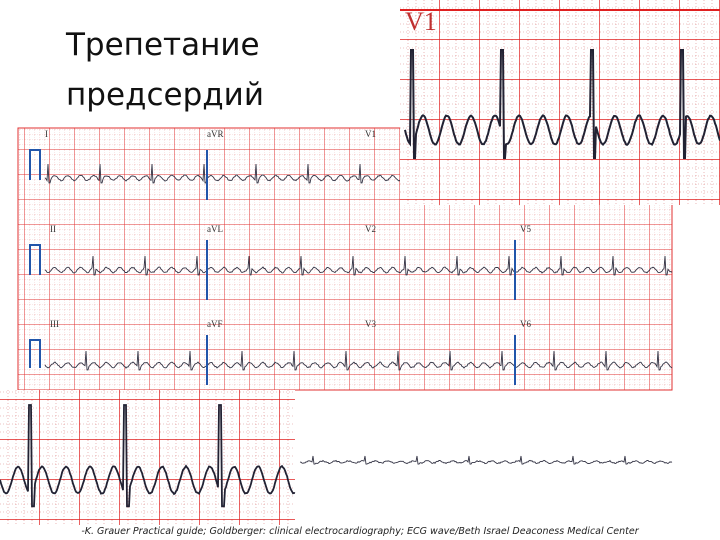 The width and height of the screenshot is (720, 540). I want to click on lead-label: aVR, so click(215, 134).